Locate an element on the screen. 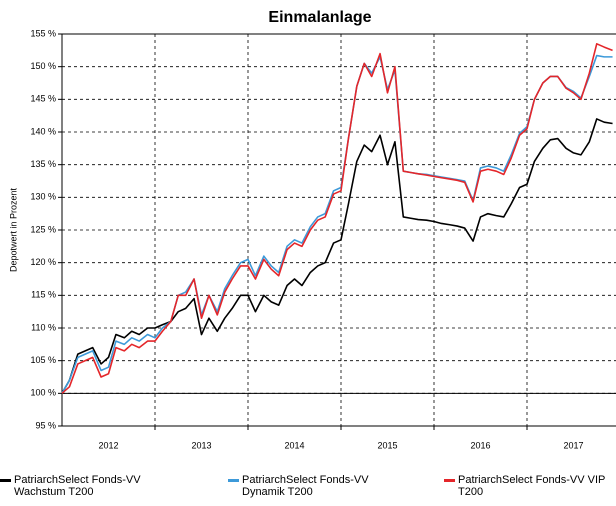  y-tick-label: 105 % is located at coordinates (43, 360).